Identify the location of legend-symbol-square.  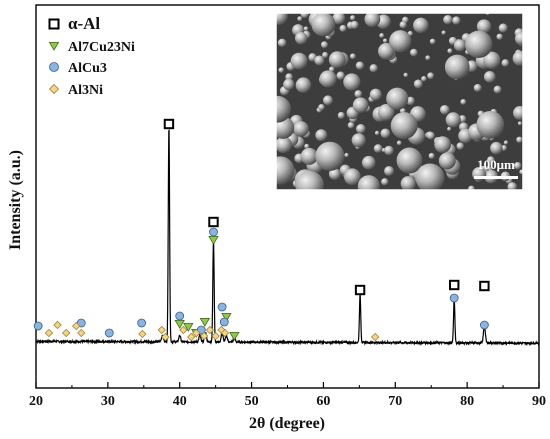
(54, 24).